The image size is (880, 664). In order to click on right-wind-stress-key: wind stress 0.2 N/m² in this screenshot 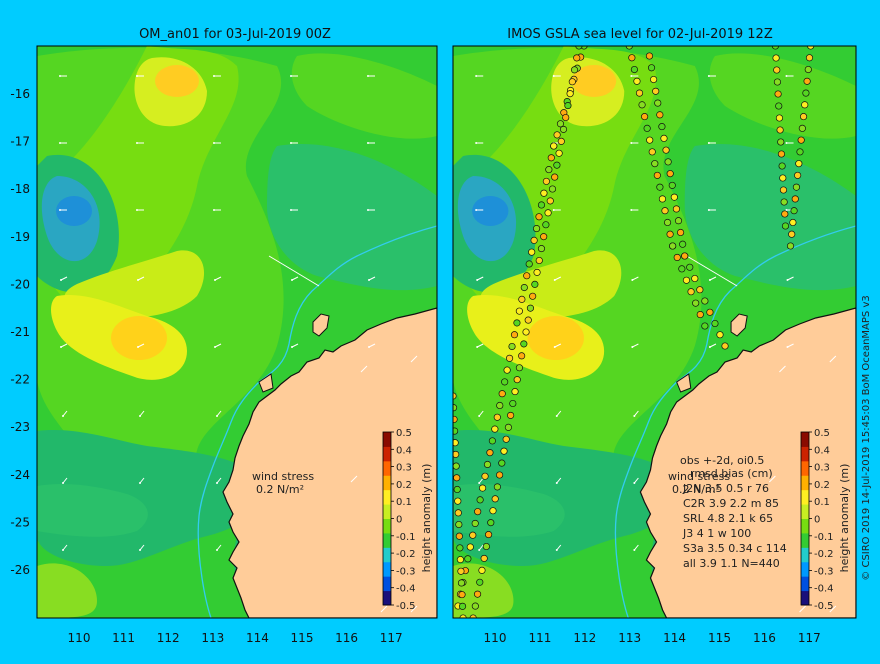, I will do `click(699, 483)`.